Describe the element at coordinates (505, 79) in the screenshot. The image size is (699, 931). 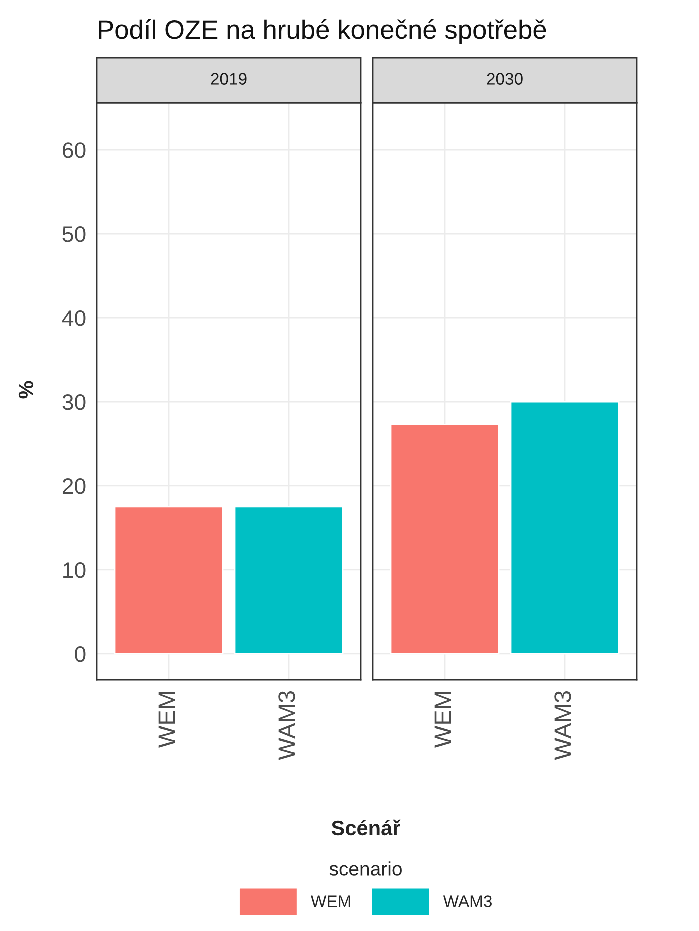
I see `chart-subtitle: 2030` at that location.